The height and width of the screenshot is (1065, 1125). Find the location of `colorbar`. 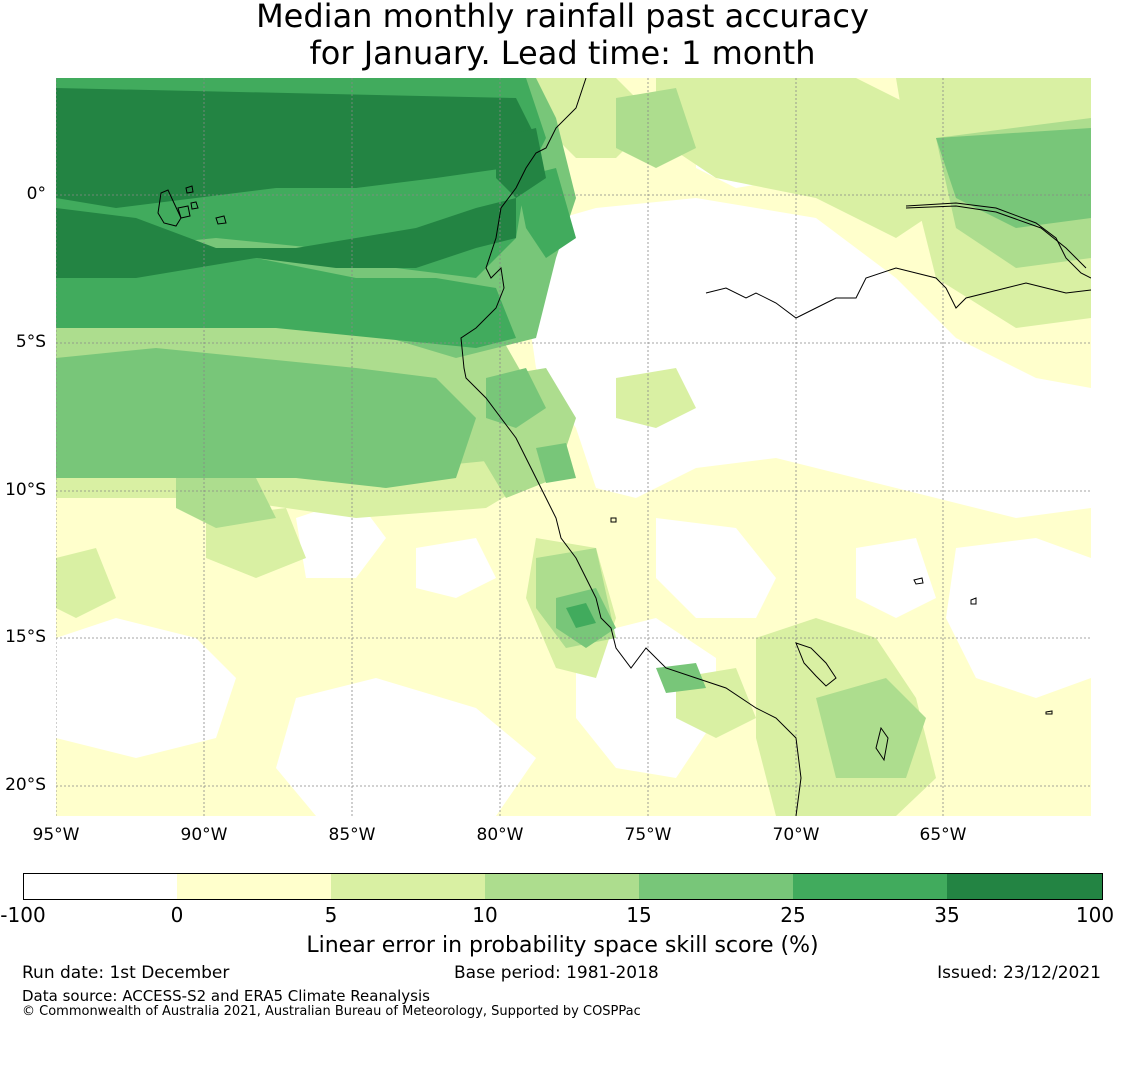

colorbar is located at coordinates (563, 886).